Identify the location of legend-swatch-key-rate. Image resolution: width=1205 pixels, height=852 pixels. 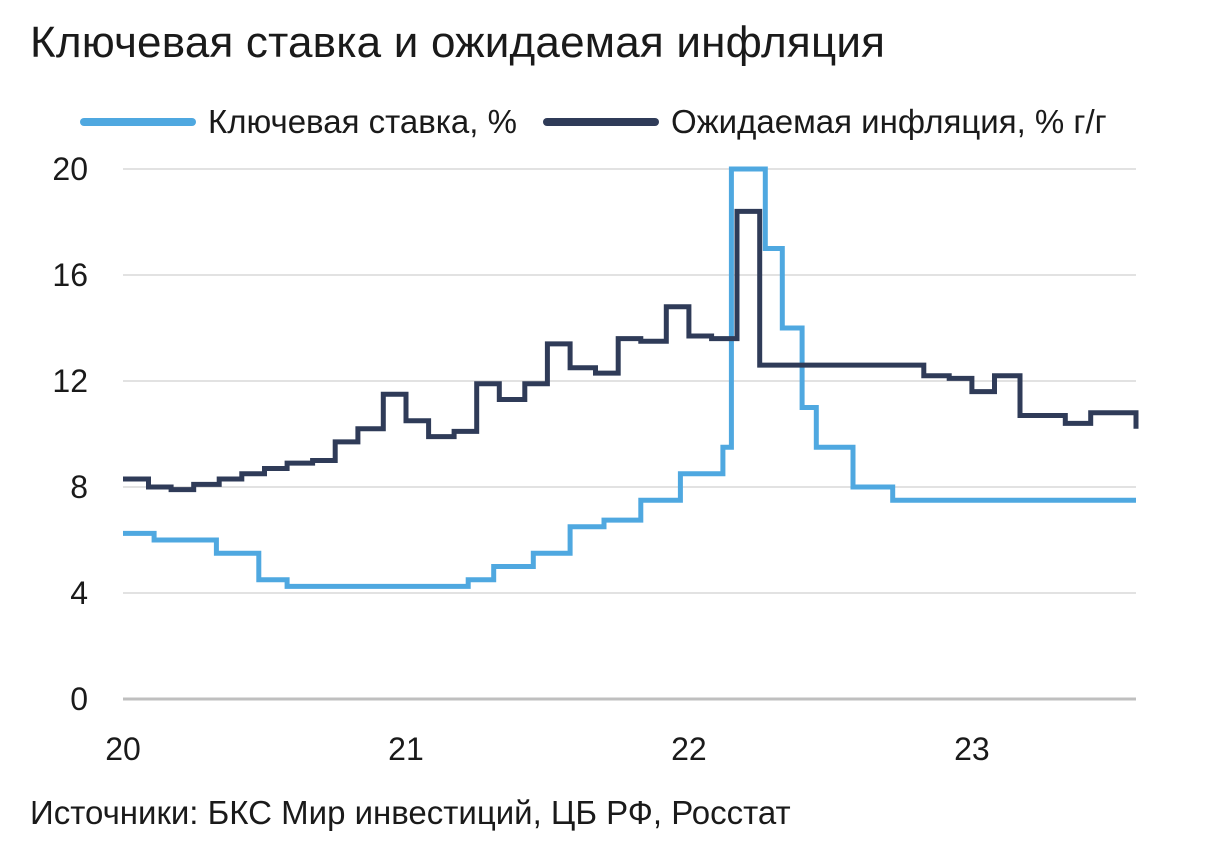
(138, 122).